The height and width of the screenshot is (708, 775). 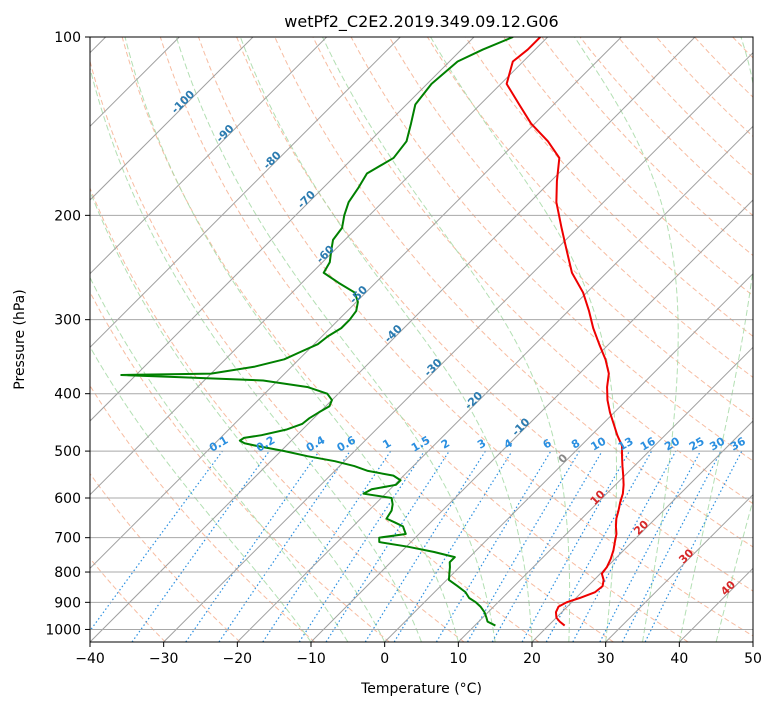 I want to click on y-tick-label: 900, so click(x=67, y=603).